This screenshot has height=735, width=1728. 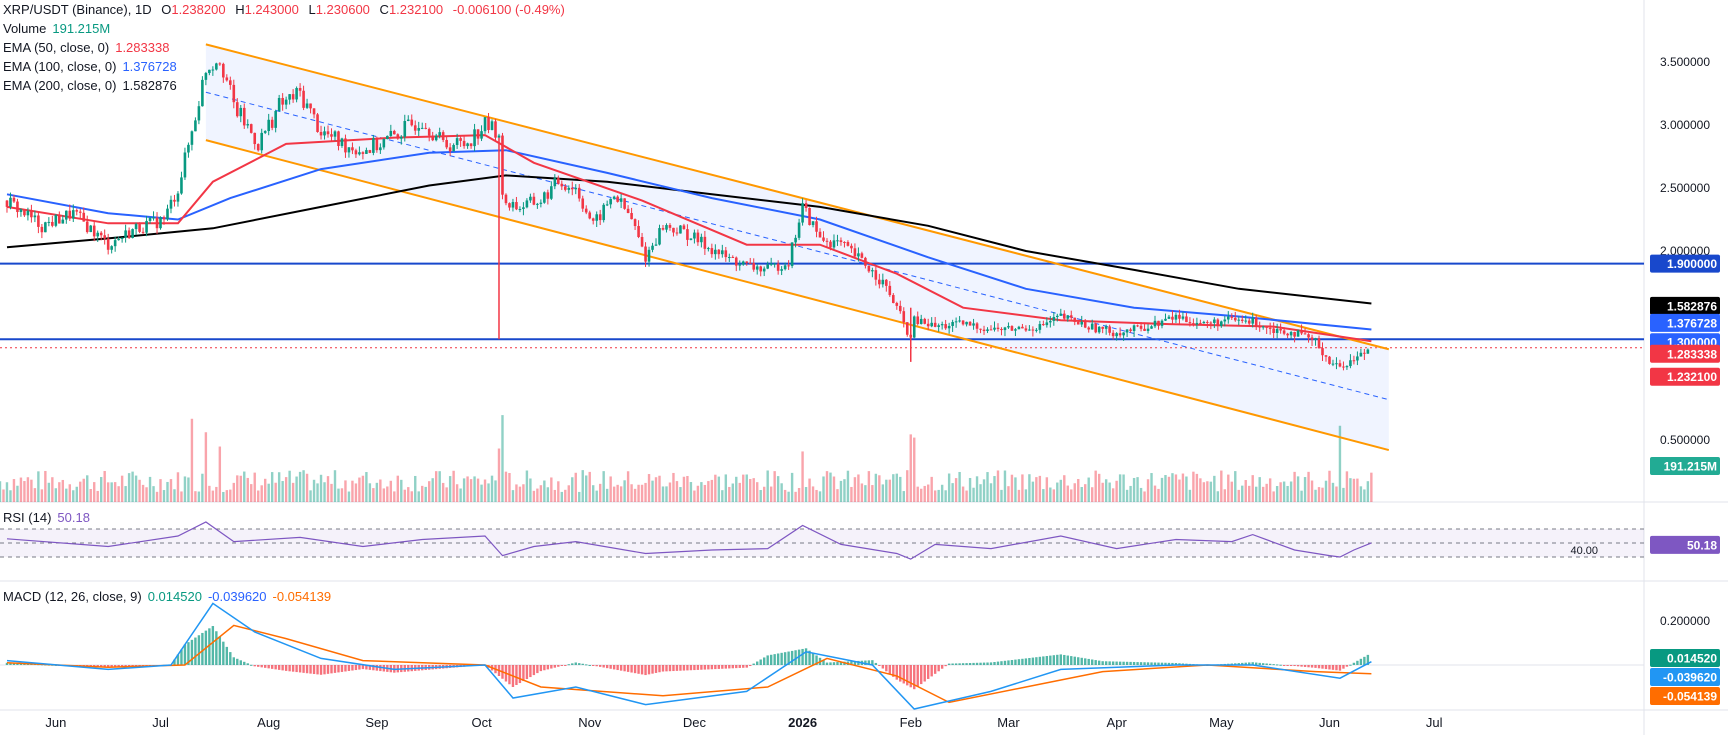 What do you see at coordinates (57, 28) in the screenshot?
I see `volume-legend: Volume 191.215M` at bounding box center [57, 28].